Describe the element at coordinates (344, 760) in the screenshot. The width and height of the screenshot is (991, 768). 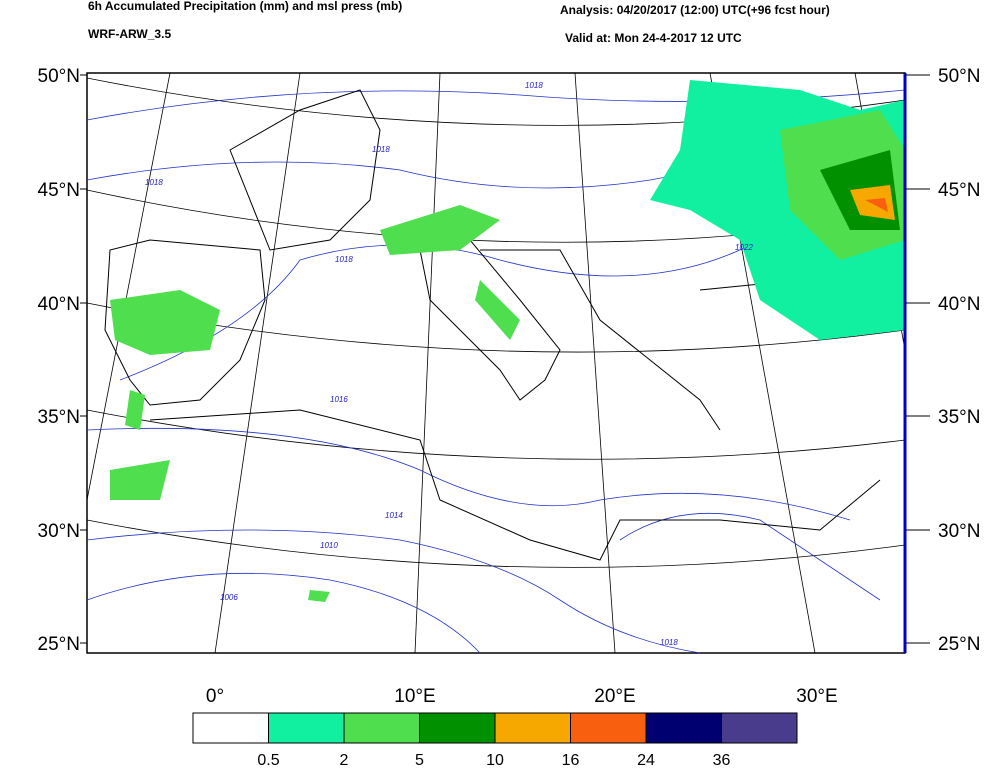
I see `colorbar-label: 2` at that location.